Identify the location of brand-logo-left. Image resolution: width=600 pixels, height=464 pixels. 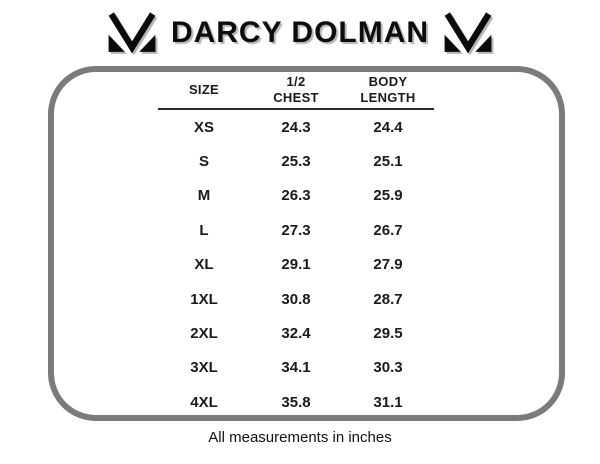
(132, 33).